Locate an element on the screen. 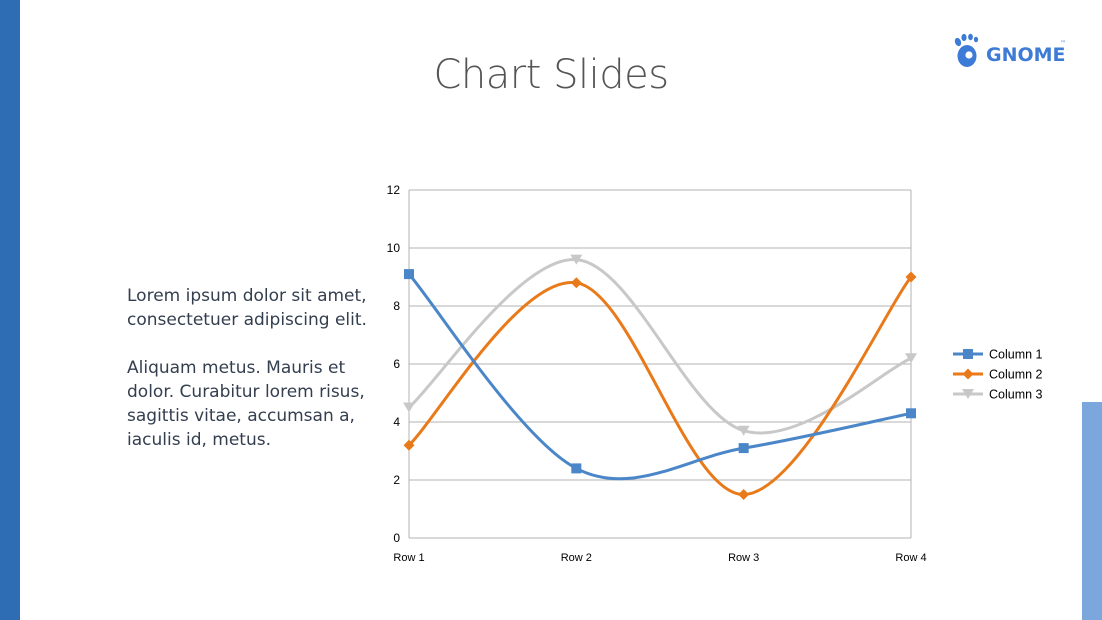  legend-label: Column 2 is located at coordinates (1016, 375).